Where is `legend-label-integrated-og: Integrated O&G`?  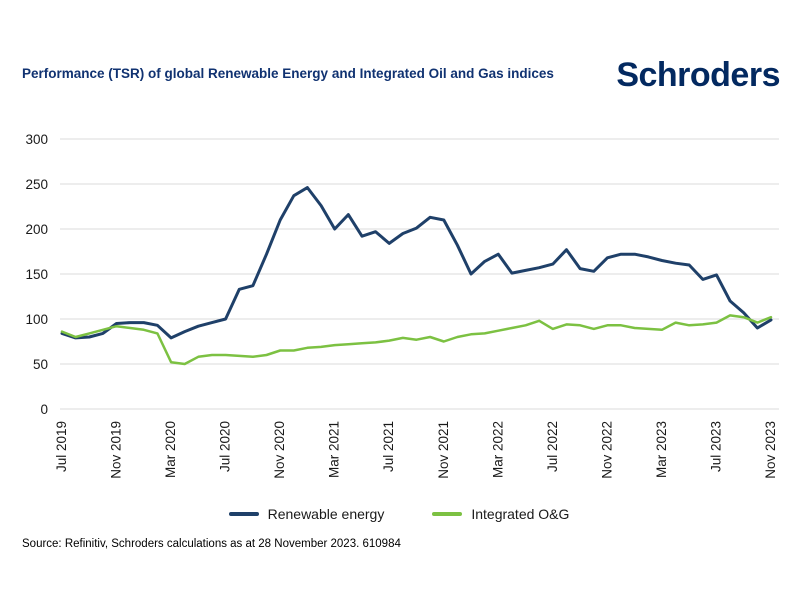 legend-label-integrated-og: Integrated O&G is located at coordinates (520, 514).